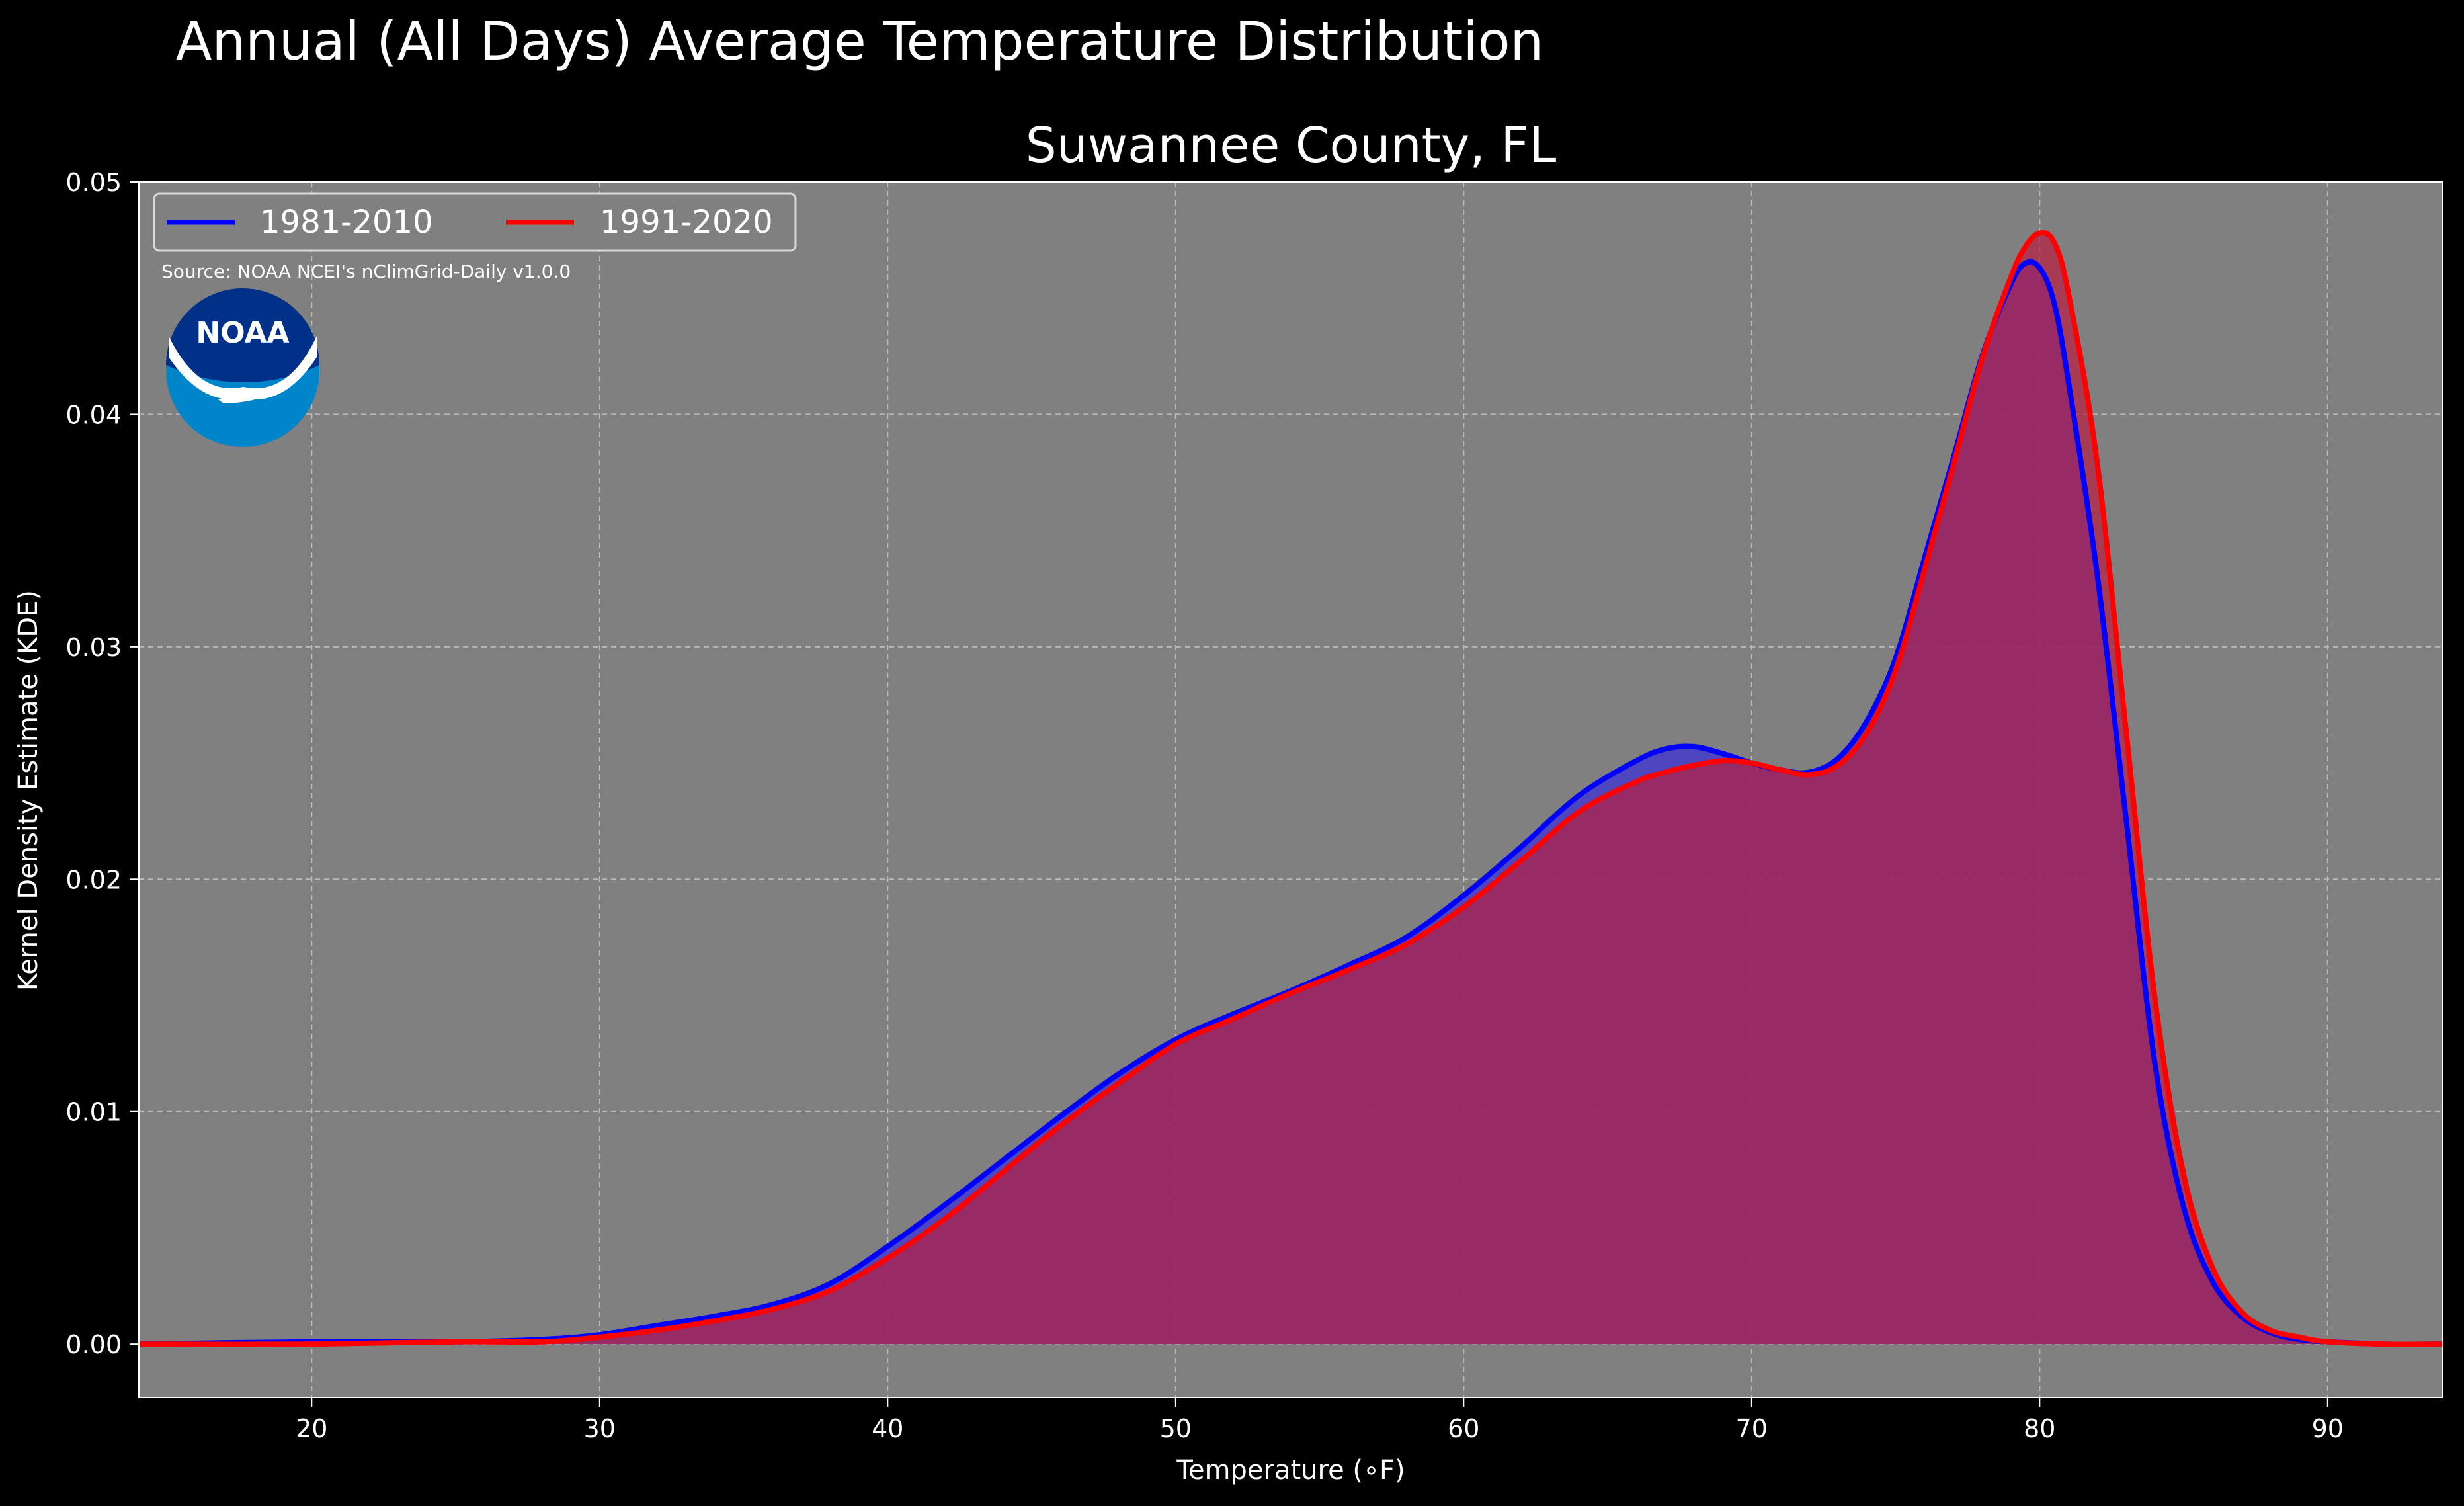 This screenshot has height=1506, width=2464. Describe the element at coordinates (346, 222) in the screenshot. I see `legend-label-1981-2010: 1981-2010` at that location.